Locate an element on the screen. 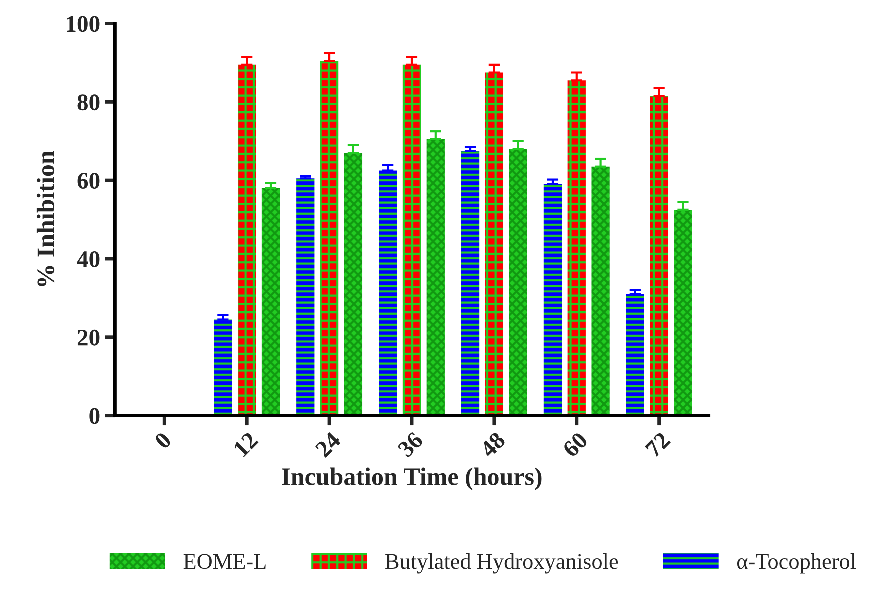  legend-label: Butylated Hydroxyanisole is located at coordinates (502, 564).